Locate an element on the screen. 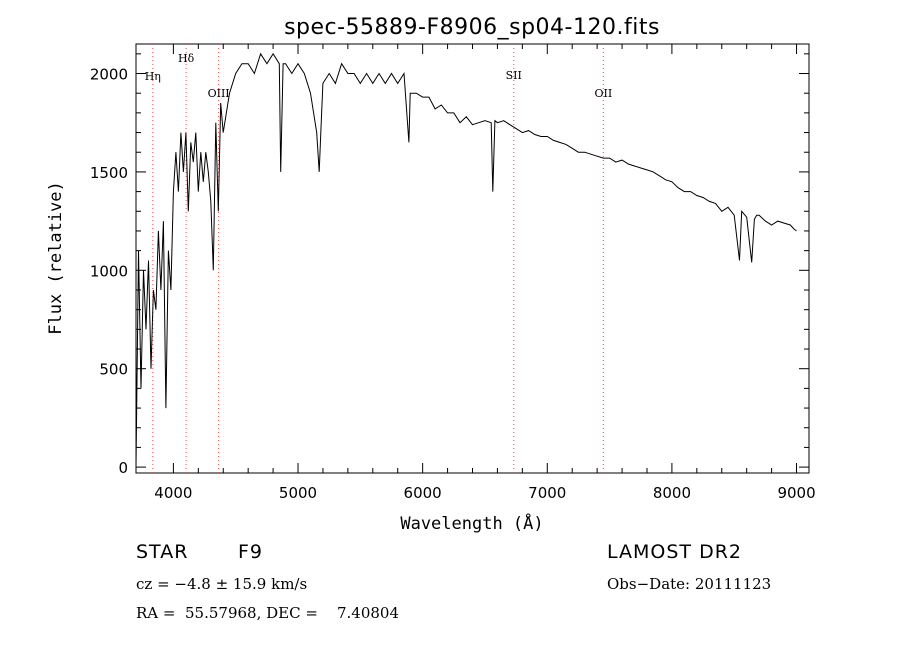  emission-line-label: Hδ is located at coordinates (186, 58).